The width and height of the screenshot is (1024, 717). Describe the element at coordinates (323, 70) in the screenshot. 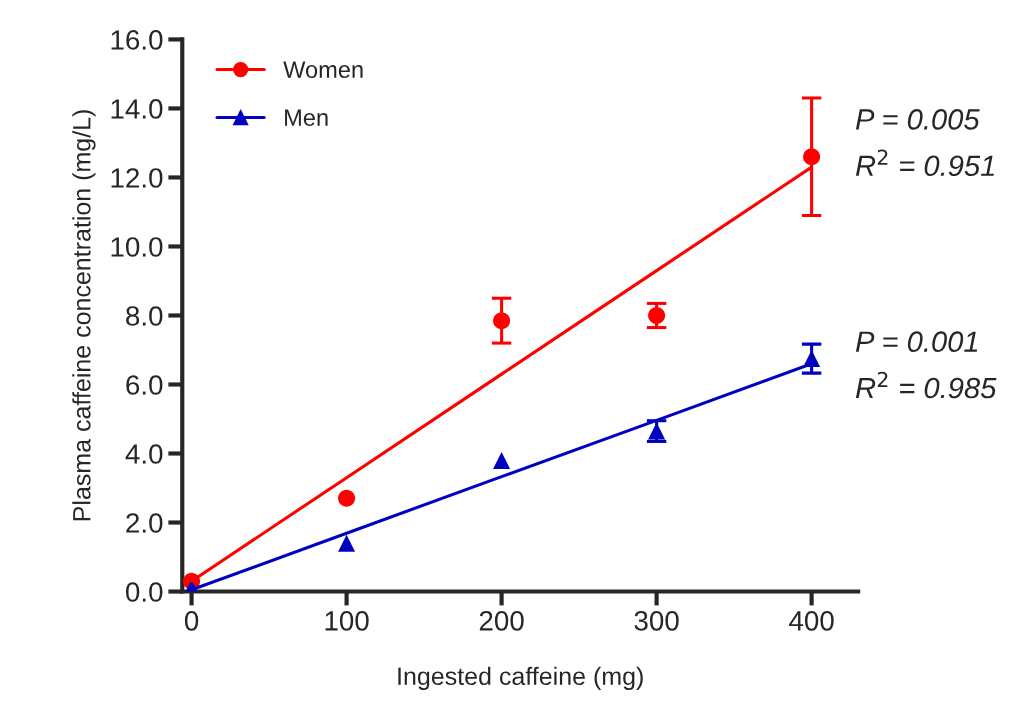

I see `legend-label: Women` at that location.